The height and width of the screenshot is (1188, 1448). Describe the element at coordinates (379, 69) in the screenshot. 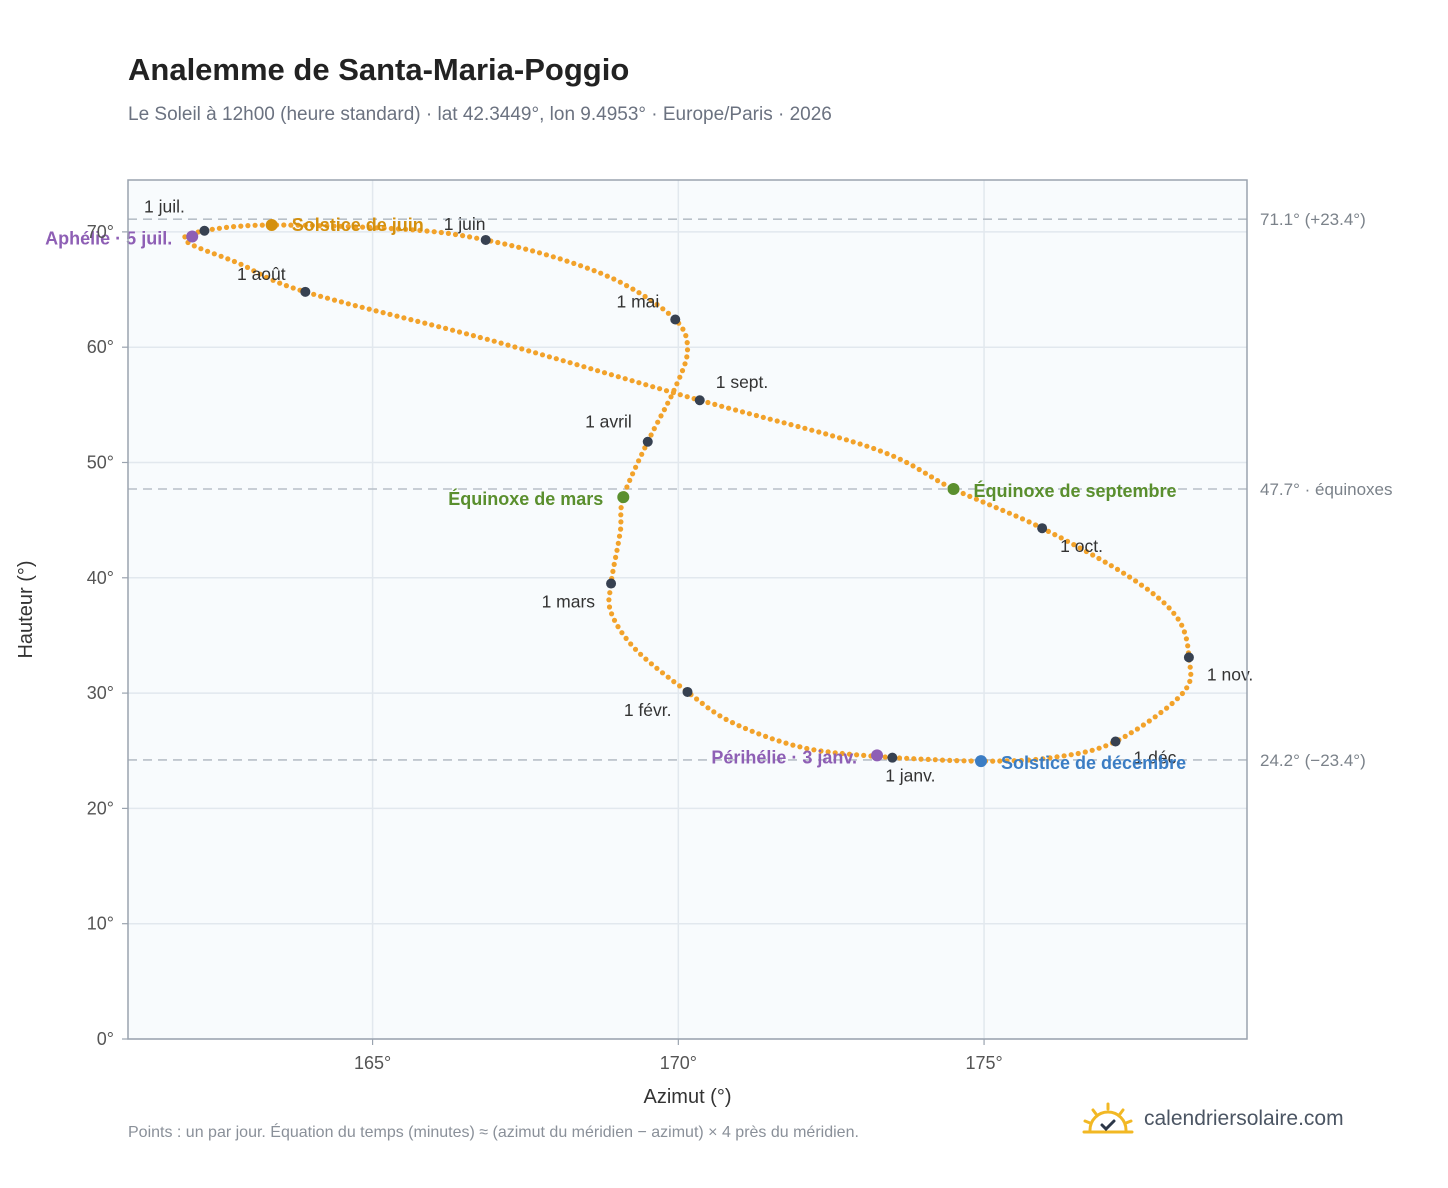

I see `chart-title: Analemme de Santa-Maria-Poggio` at that location.